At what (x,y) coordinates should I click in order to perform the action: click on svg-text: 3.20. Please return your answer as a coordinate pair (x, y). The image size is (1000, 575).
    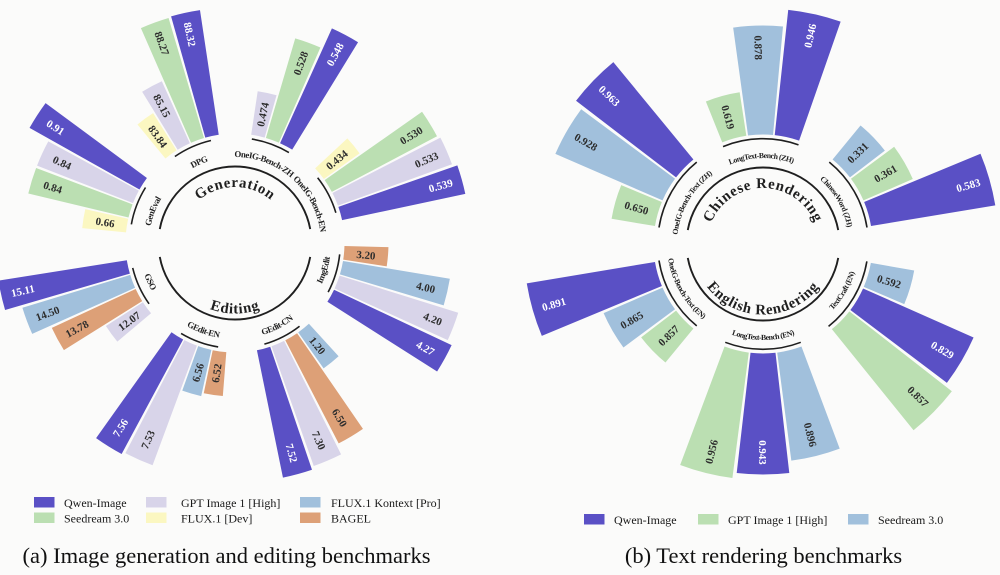
    Looking at the image, I should click on (366, 256).